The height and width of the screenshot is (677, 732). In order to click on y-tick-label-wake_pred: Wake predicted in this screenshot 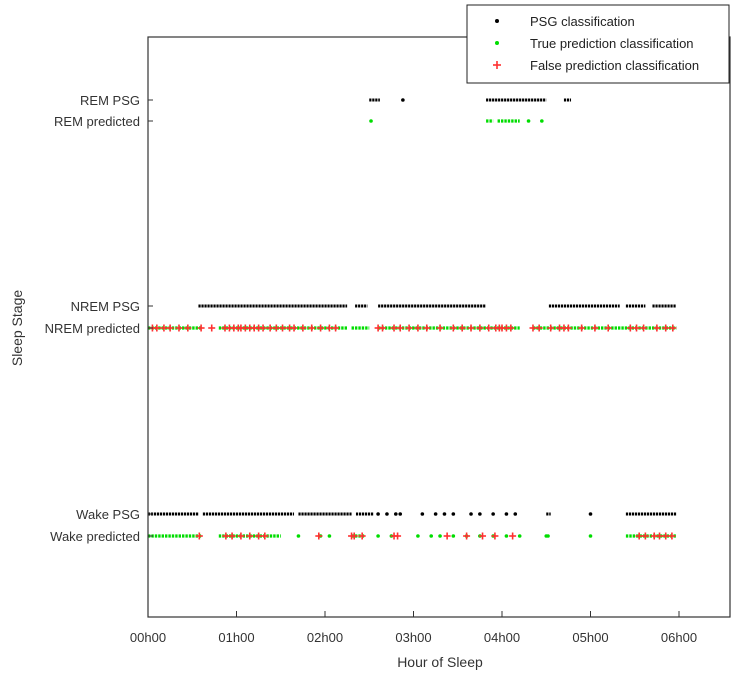, I will do `click(95, 536)`.